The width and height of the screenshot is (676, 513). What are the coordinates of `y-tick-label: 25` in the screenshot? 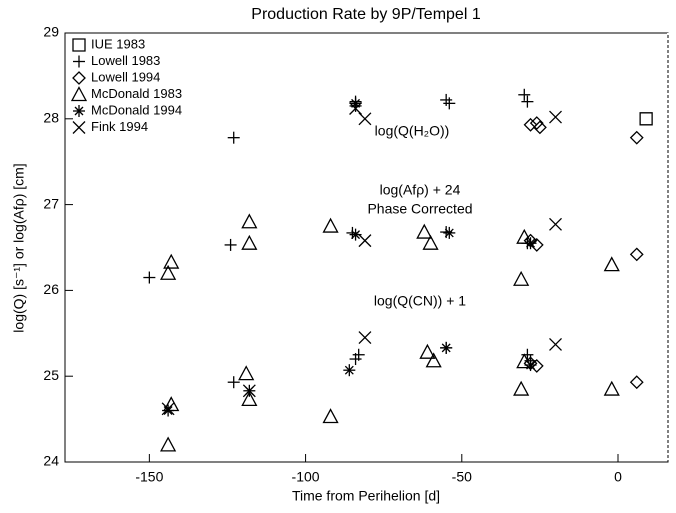 It's located at (51, 375).